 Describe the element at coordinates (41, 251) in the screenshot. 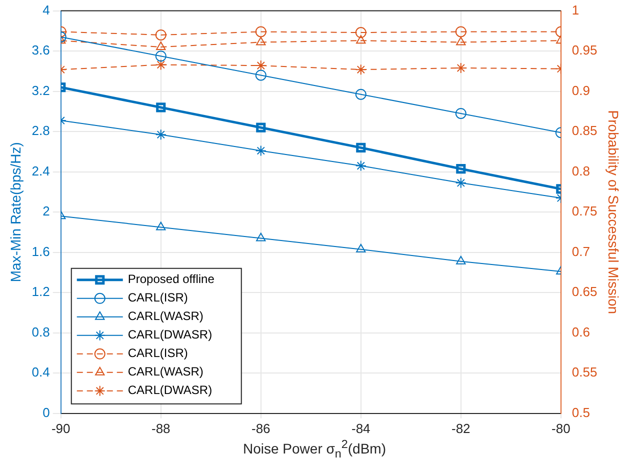

I see `y-tick-label: 1.6` at that location.